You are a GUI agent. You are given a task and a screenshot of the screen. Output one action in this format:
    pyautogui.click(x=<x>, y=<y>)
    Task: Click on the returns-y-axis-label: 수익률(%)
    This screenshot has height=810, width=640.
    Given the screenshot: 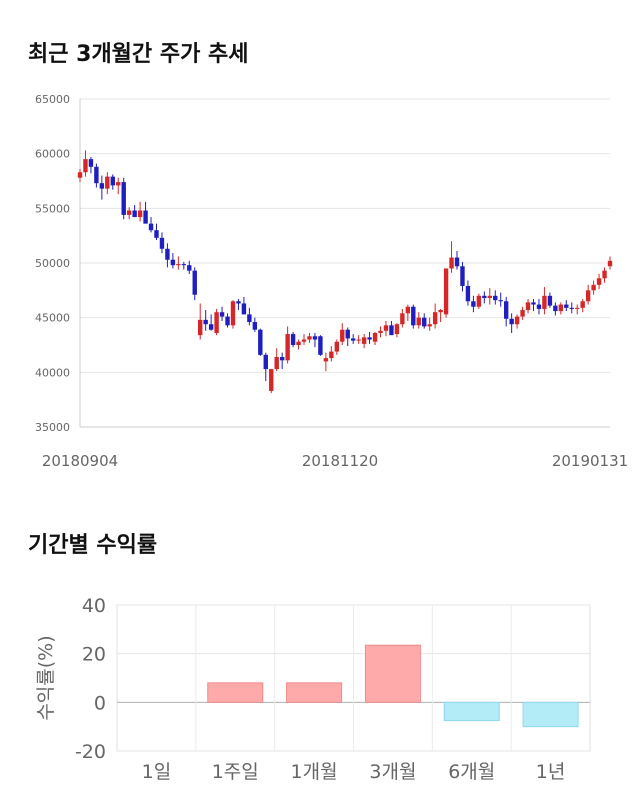 What is the action you would take?
    pyautogui.click(x=46, y=677)
    